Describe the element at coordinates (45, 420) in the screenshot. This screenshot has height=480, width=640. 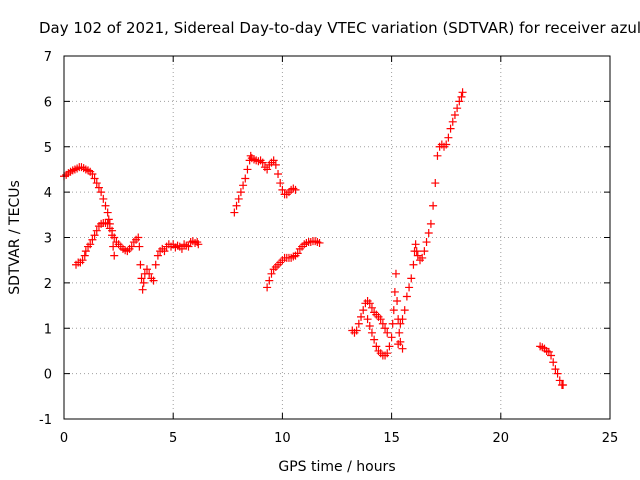
I see `y-tick-label: -1` at that location.